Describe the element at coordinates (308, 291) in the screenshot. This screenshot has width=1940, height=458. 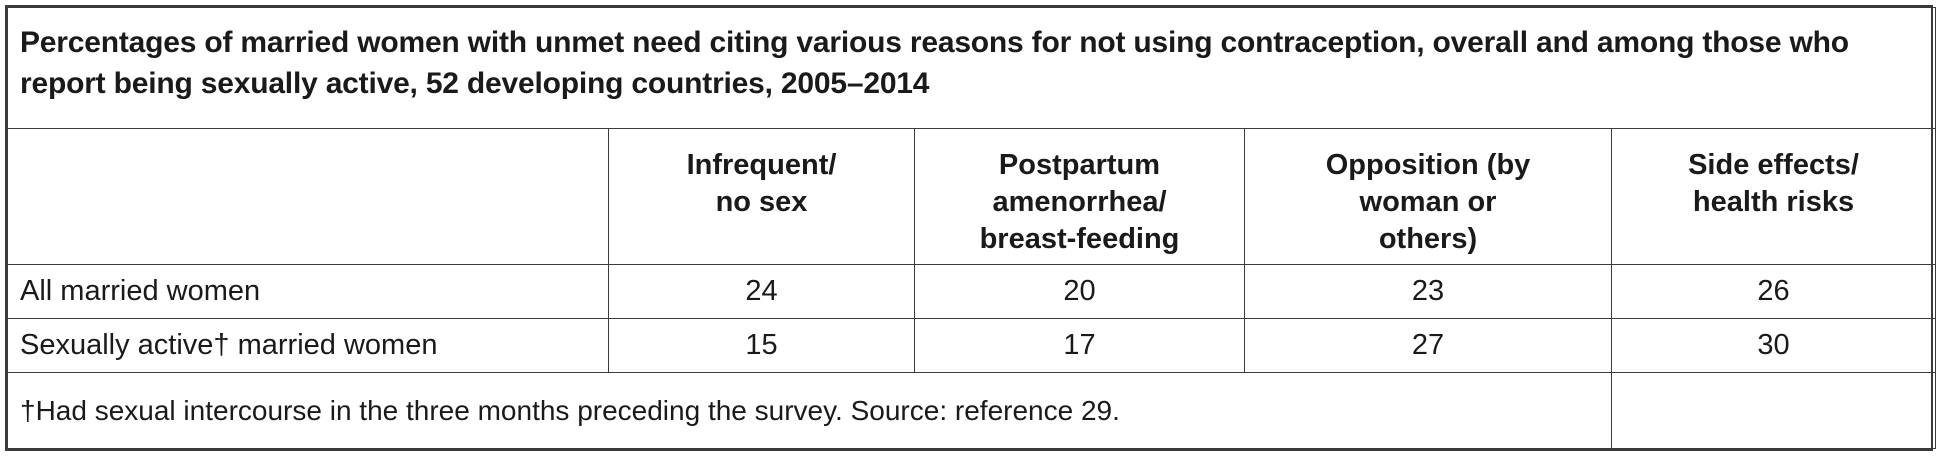
I see `row-label: All married women` at that location.